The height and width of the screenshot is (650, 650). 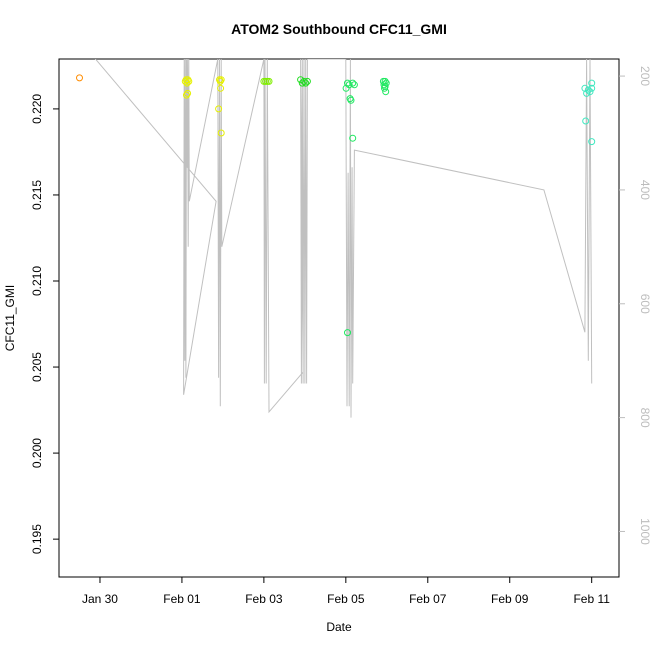 What do you see at coordinates (339, 29) in the screenshot?
I see `chart-title: ATOM2 Southbound CFC11_GMI` at bounding box center [339, 29].